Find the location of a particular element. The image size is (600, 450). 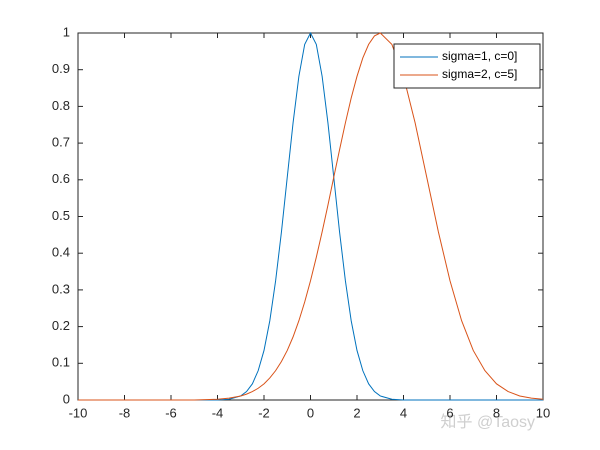

x-tick-label: -4 is located at coordinates (218, 412).